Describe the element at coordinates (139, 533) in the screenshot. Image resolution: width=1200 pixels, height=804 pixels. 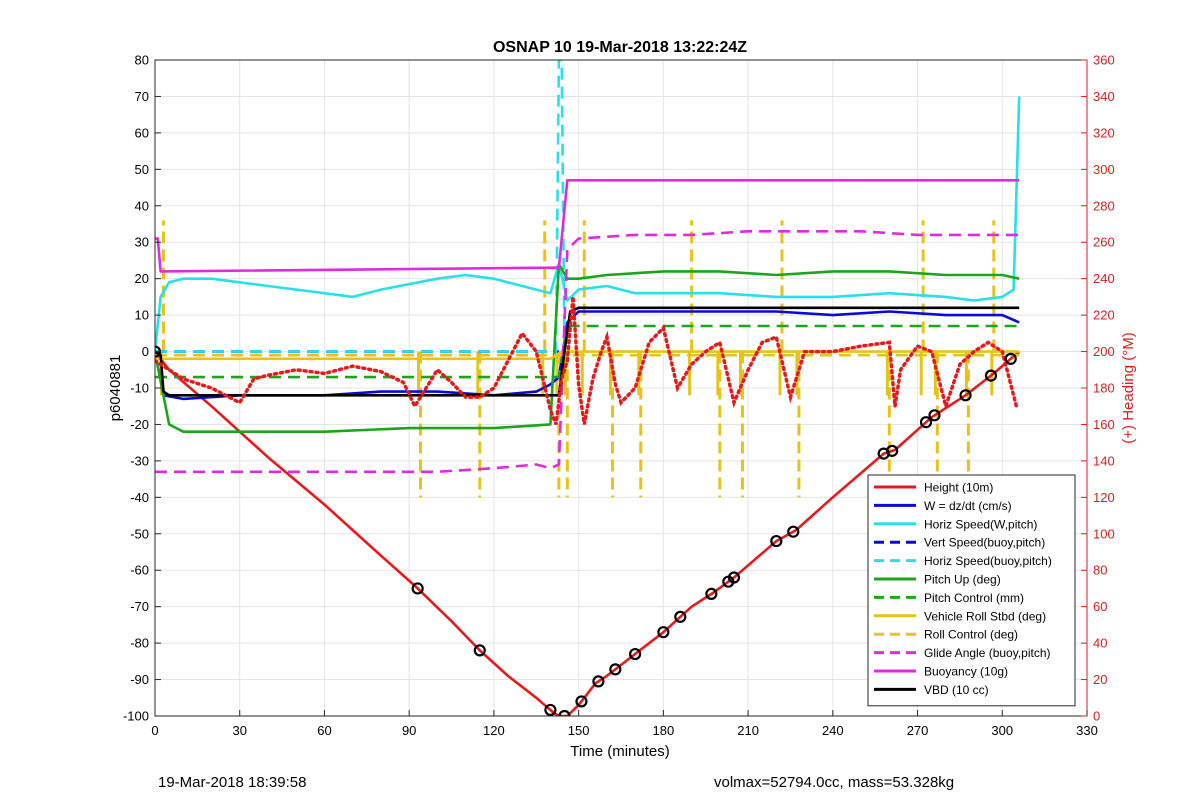
I see `y-tick-label: -50` at that location.